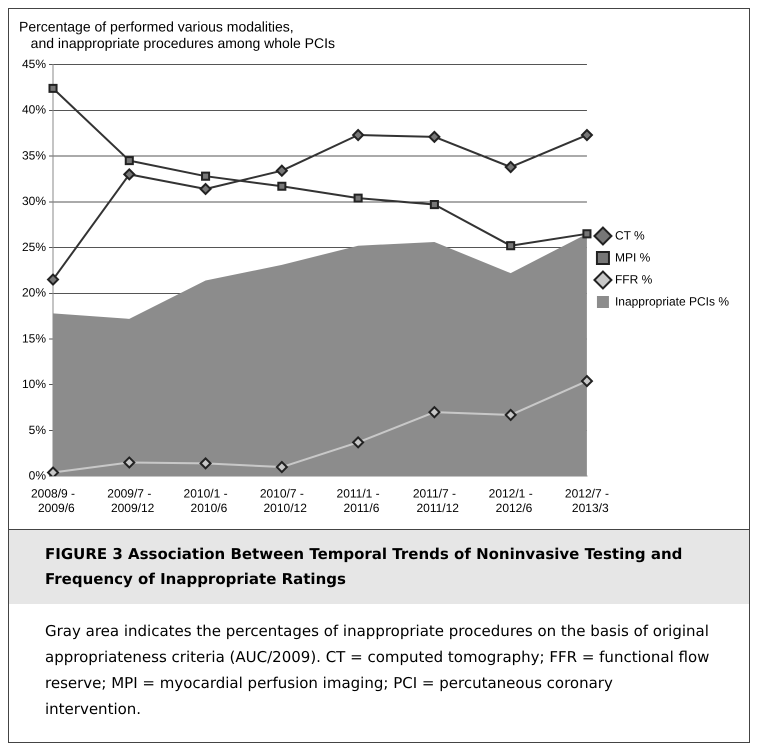 The width and height of the screenshot is (758, 751). What do you see at coordinates (435, 501) in the screenshot?
I see `x-tick-label: 2011/7 - 2011/12` at bounding box center [435, 501].